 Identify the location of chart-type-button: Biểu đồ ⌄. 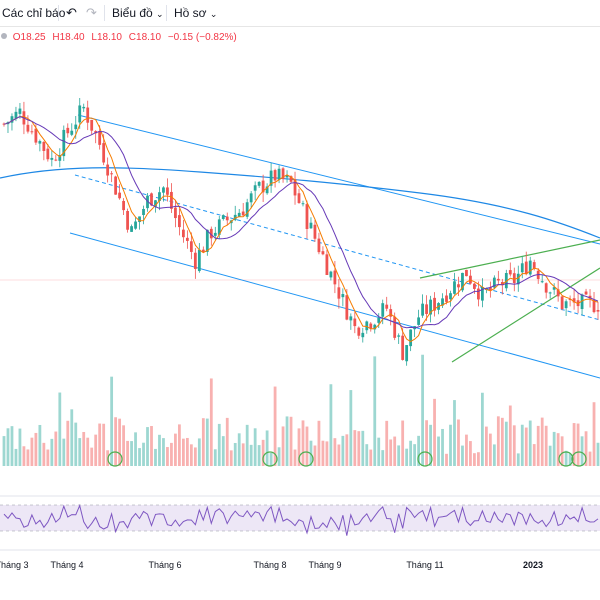
(138, 13).